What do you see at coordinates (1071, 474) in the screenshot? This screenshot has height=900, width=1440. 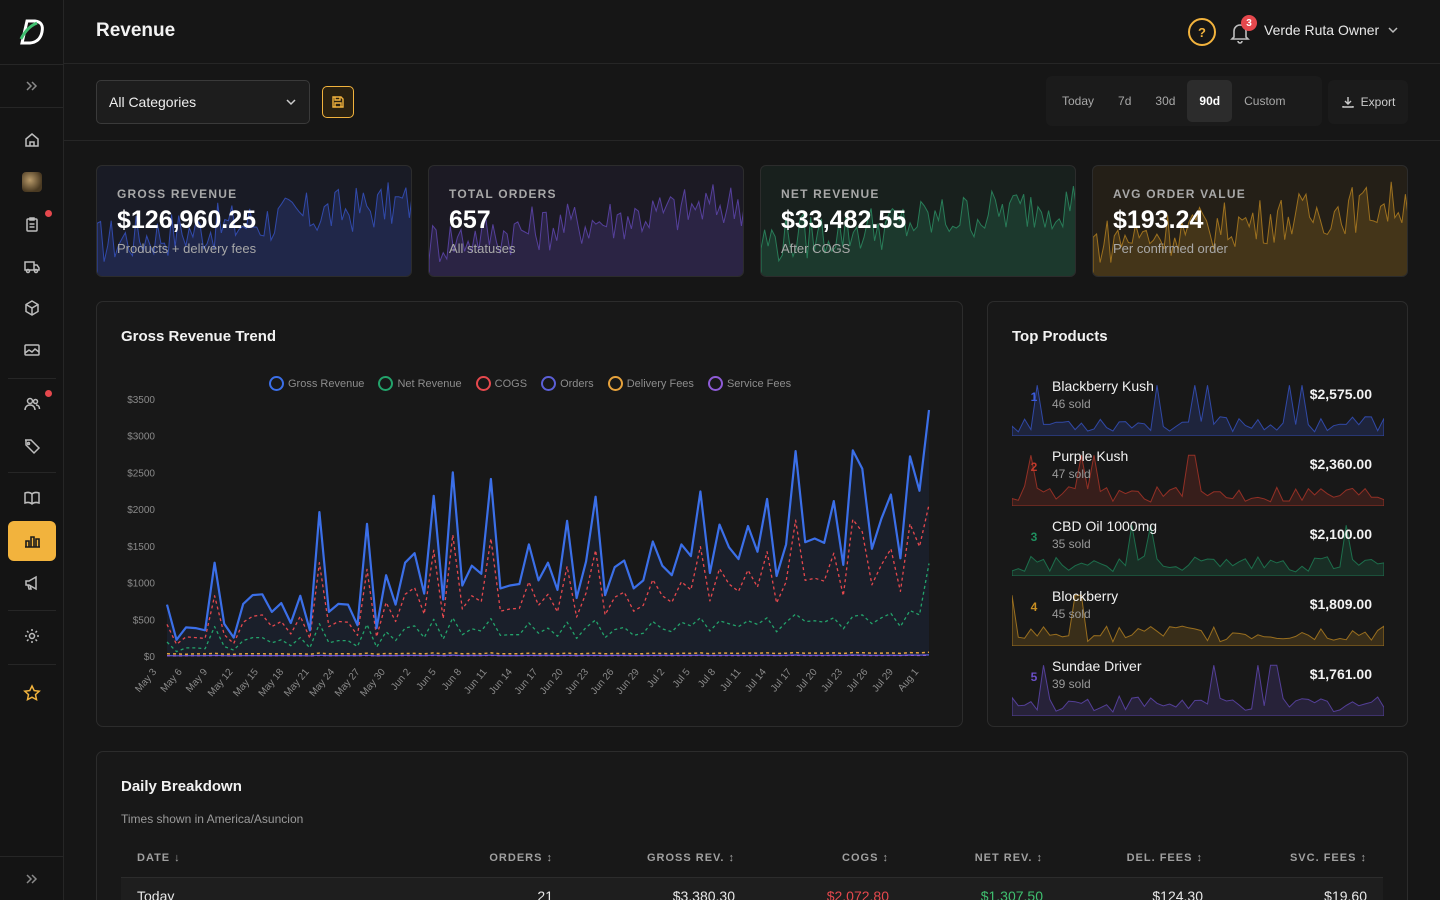 I see `product-sold: 47 sold` at bounding box center [1071, 474].